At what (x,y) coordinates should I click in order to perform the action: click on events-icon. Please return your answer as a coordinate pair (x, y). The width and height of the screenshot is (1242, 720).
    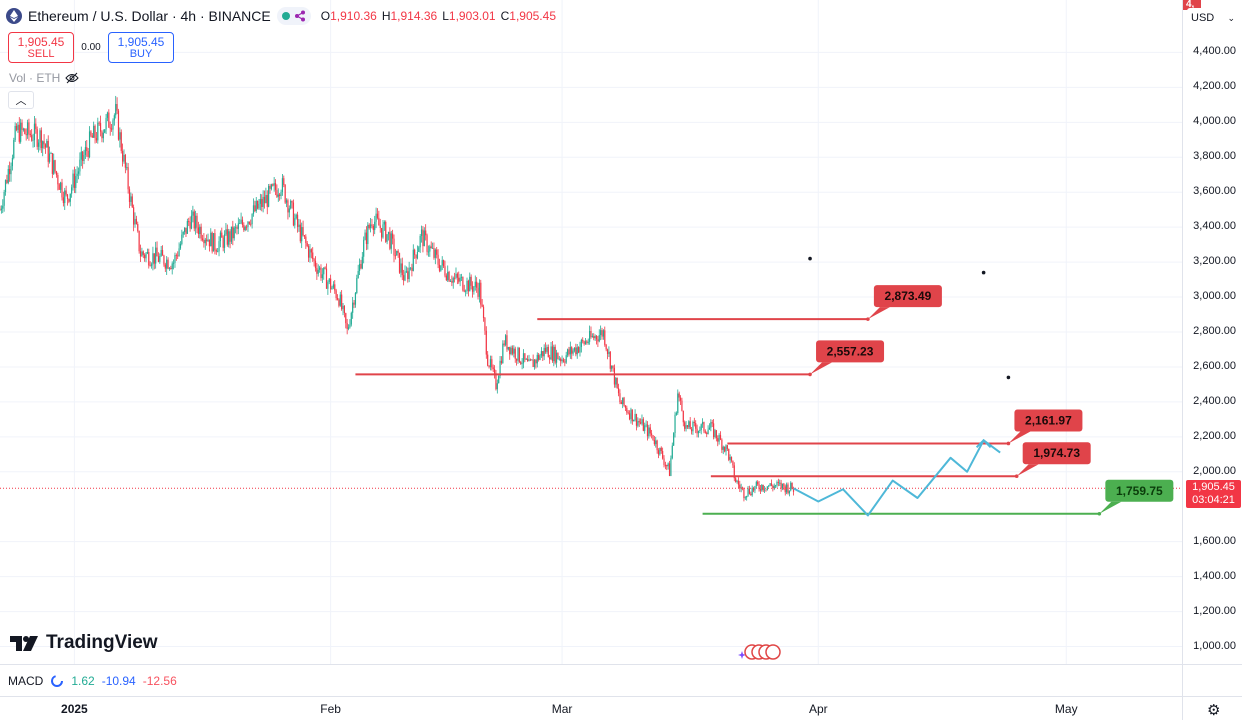
    Looking at the image, I should click on (760, 652).